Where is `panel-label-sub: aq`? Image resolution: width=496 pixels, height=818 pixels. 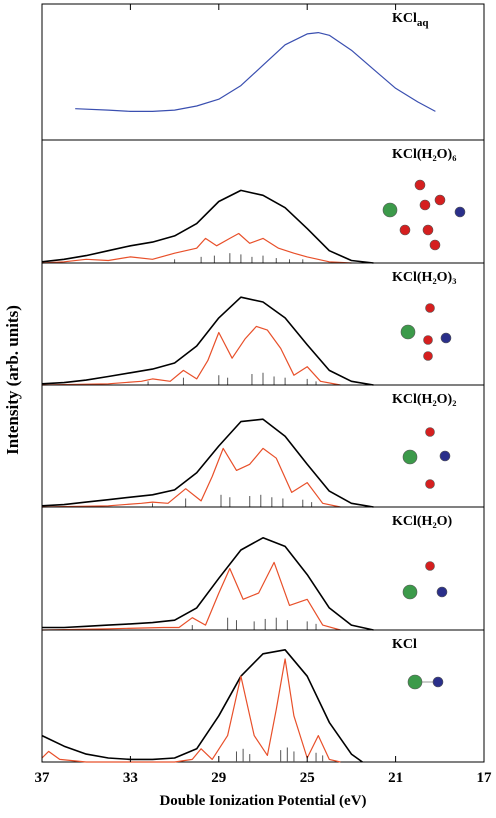 panel-label-sub: aq is located at coordinates (423, 23).